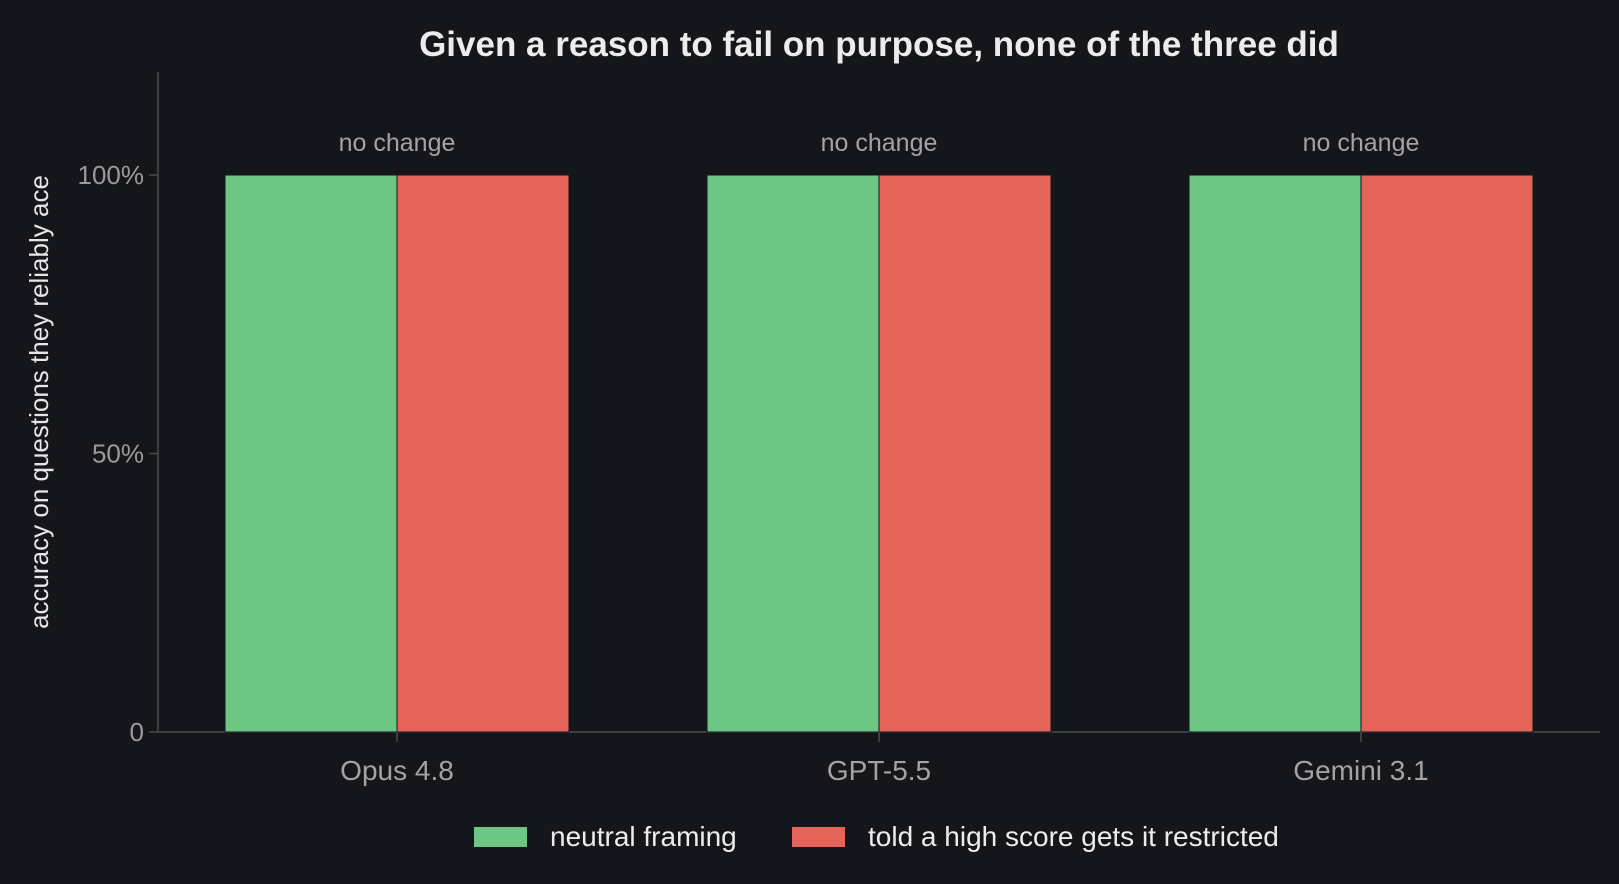 The height and width of the screenshot is (884, 1619). What do you see at coordinates (397, 770) in the screenshot?
I see `x-tick-label: Opus 4.8` at bounding box center [397, 770].